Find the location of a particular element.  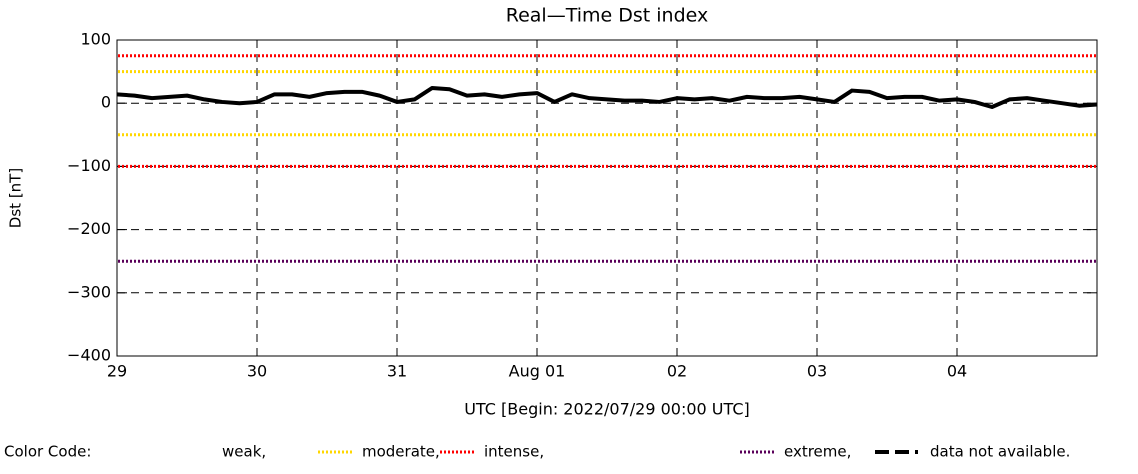

x-tick-label: 29 is located at coordinates (117, 371).